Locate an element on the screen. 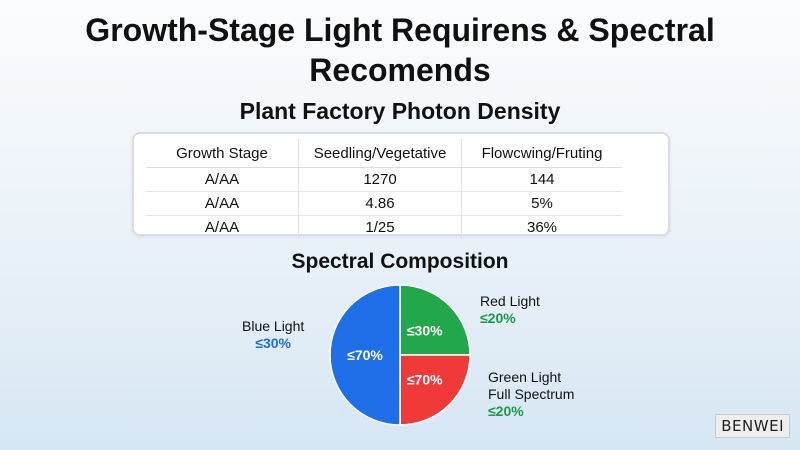 The image size is (800, 450). table-row: A/AA 4.86 5% is located at coordinates (384, 203).